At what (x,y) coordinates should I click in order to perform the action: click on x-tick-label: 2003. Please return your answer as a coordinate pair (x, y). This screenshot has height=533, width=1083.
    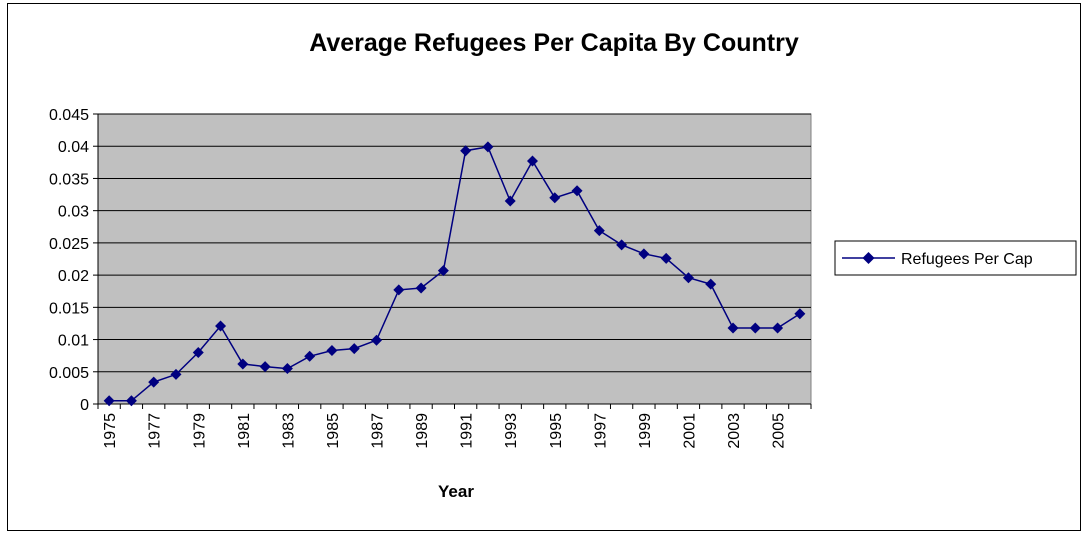
    Looking at the image, I should click on (734, 431).